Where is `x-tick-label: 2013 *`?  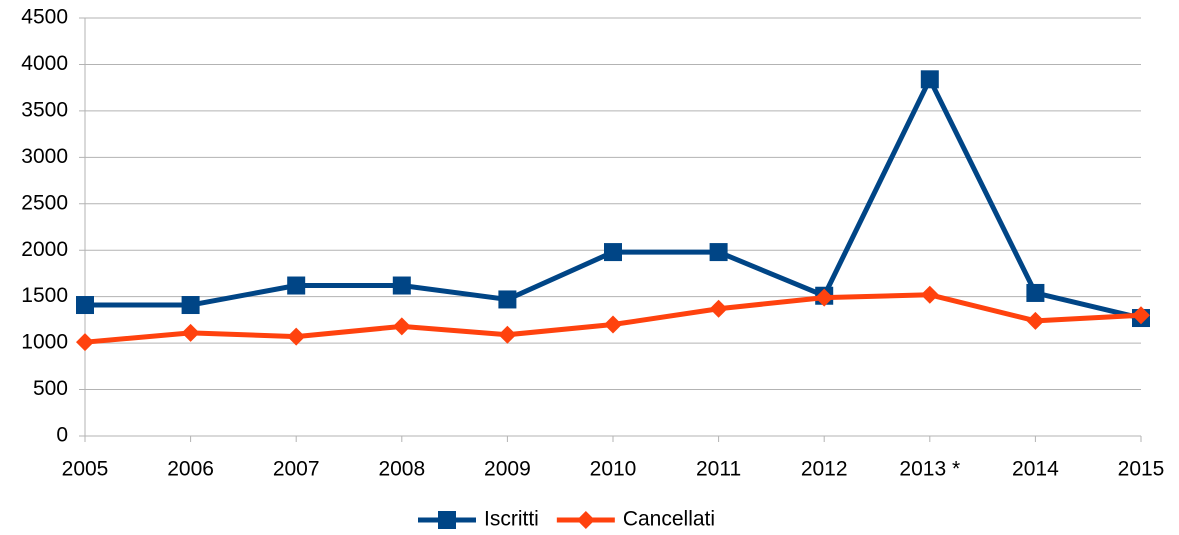
x-tick-label: 2013 * is located at coordinates (929, 469).